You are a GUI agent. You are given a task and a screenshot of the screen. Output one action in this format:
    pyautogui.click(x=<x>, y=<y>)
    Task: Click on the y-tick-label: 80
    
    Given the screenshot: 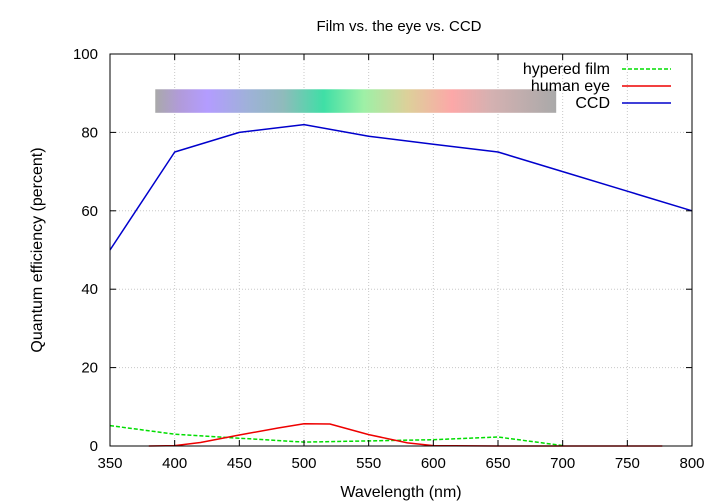 What is the action you would take?
    pyautogui.click(x=89, y=132)
    